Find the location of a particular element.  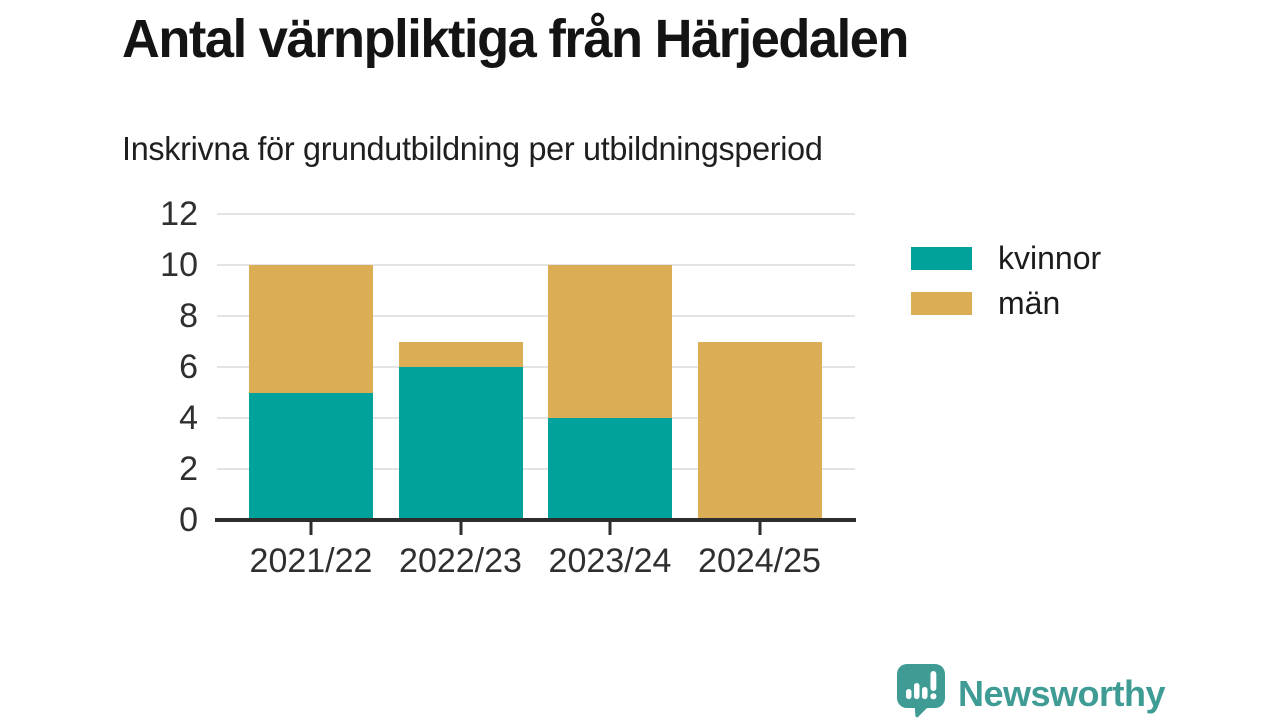

legend-item-kvinnor: kvinnor is located at coordinates (1006, 258).